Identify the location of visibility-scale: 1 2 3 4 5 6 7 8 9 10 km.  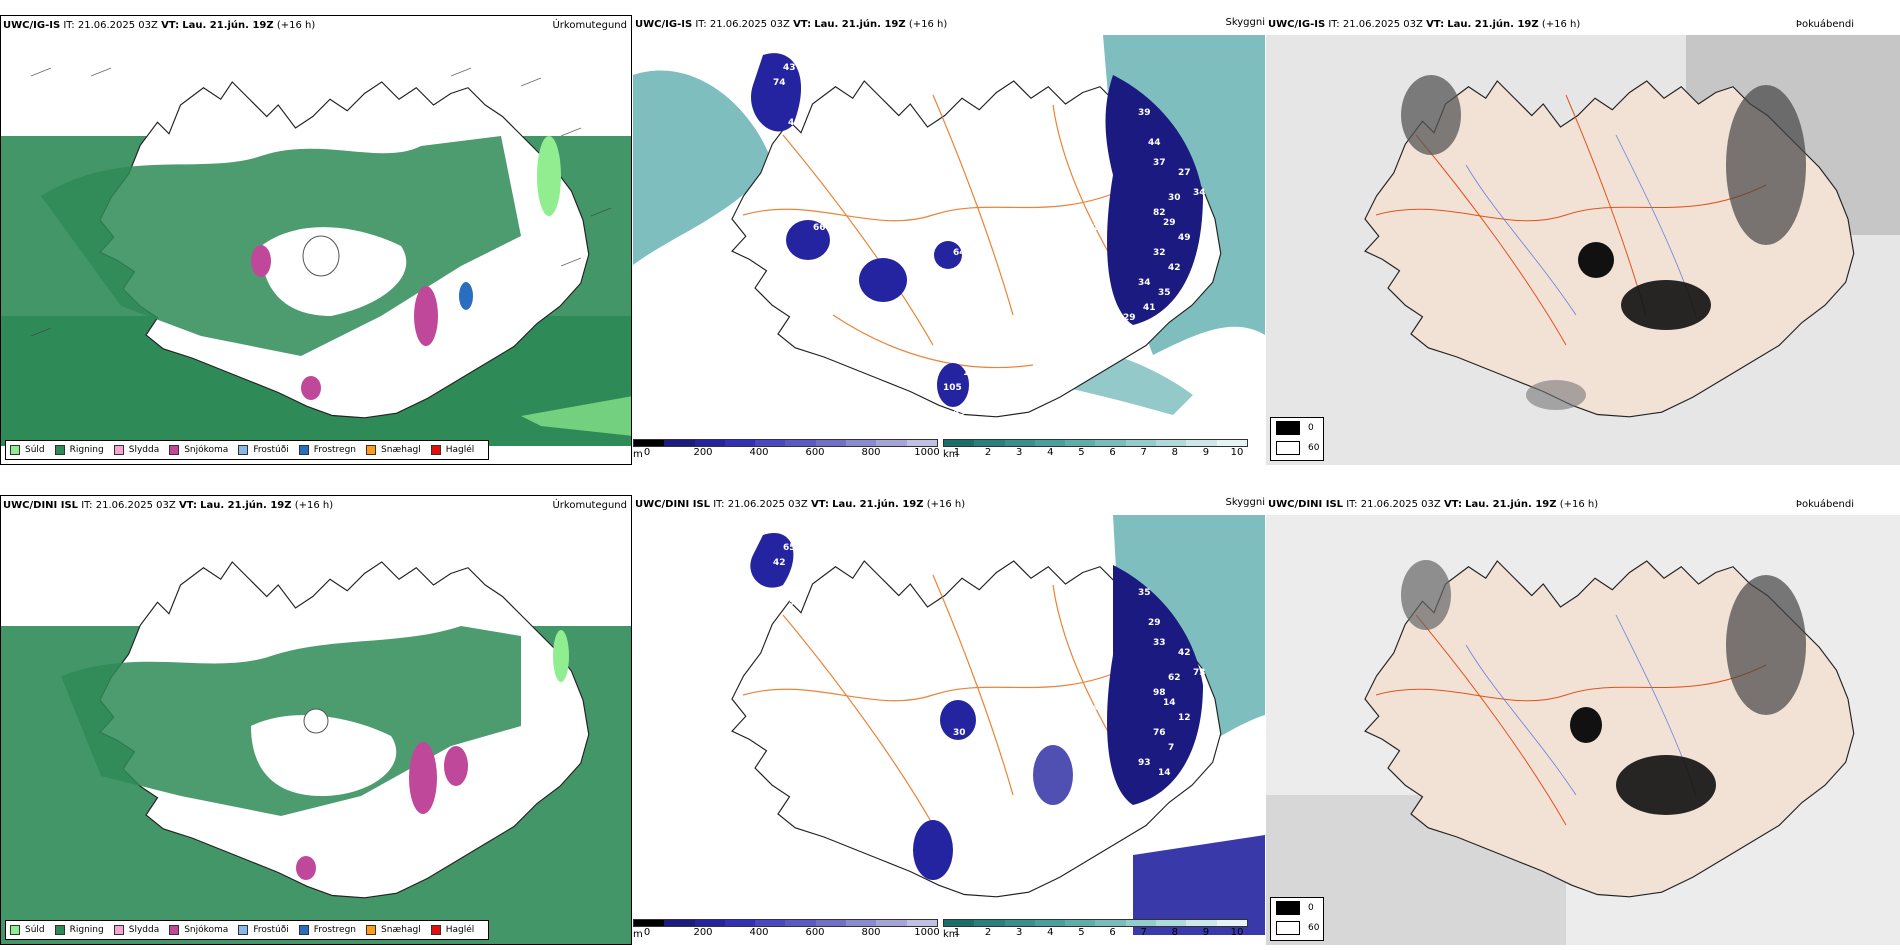
(1095, 930).